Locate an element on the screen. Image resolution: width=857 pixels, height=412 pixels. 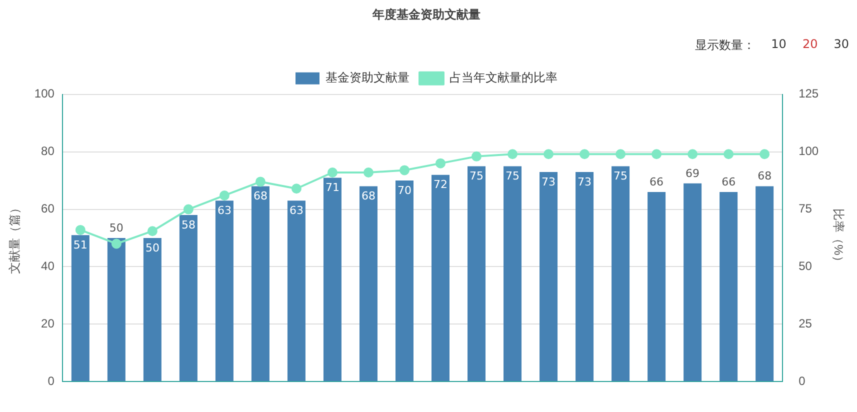
chart-title: 年度基金资助文献量 is located at coordinates (426, 14).